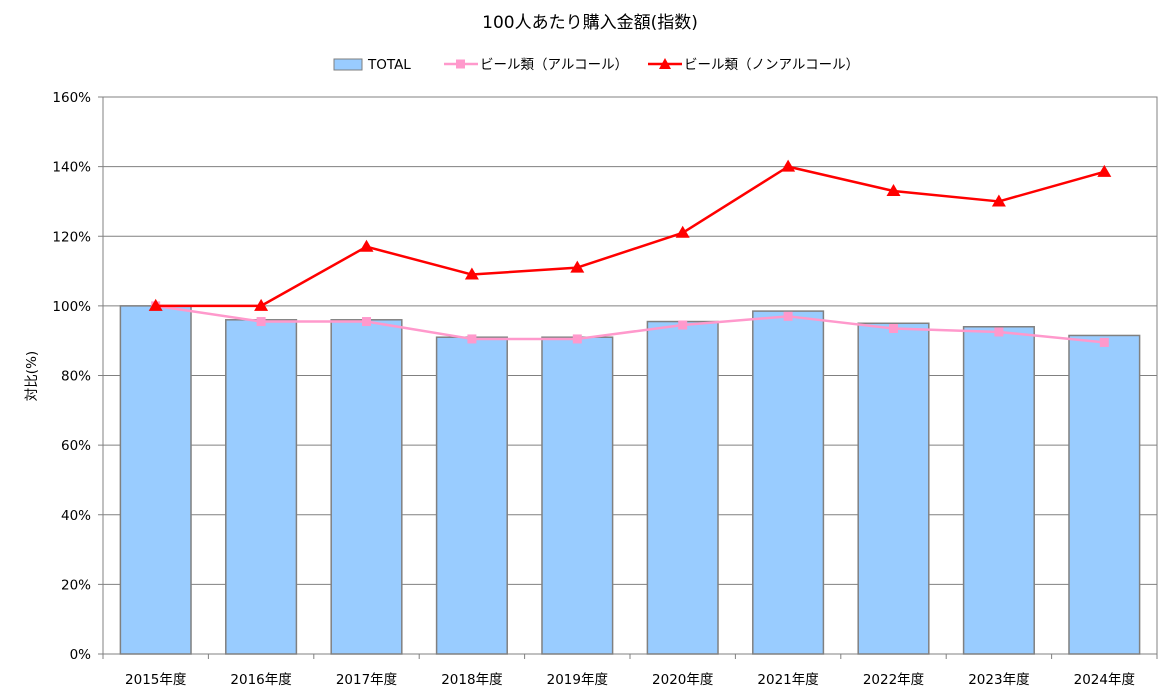 This screenshot has height=695, width=1170. Describe the element at coordinates (471, 680) in the screenshot. I see `x-tick-label: 2018年度` at that location.